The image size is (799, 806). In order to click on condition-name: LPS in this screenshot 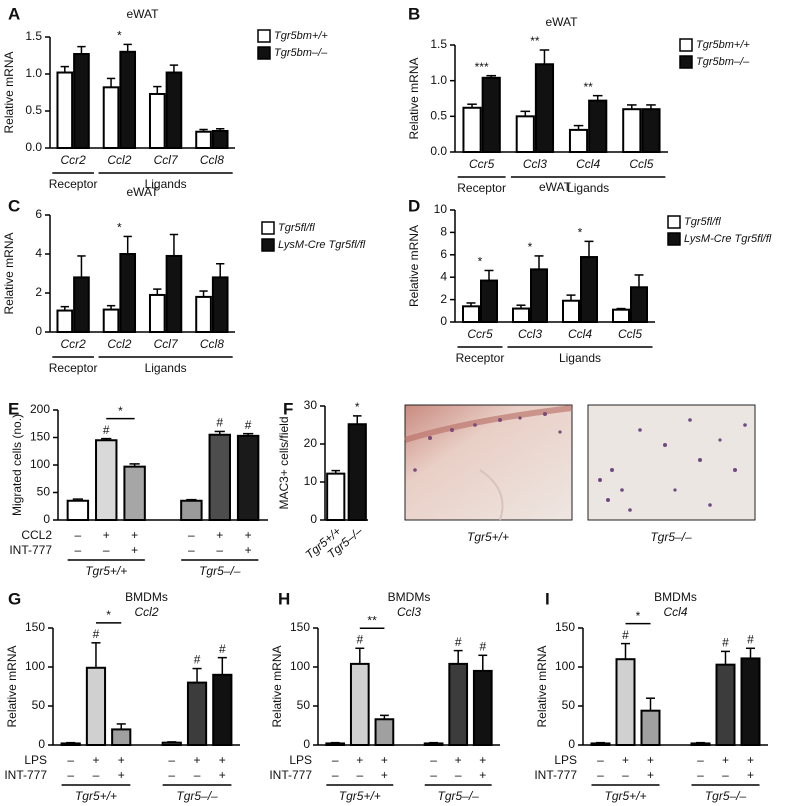, I will do `click(300, 760)`.